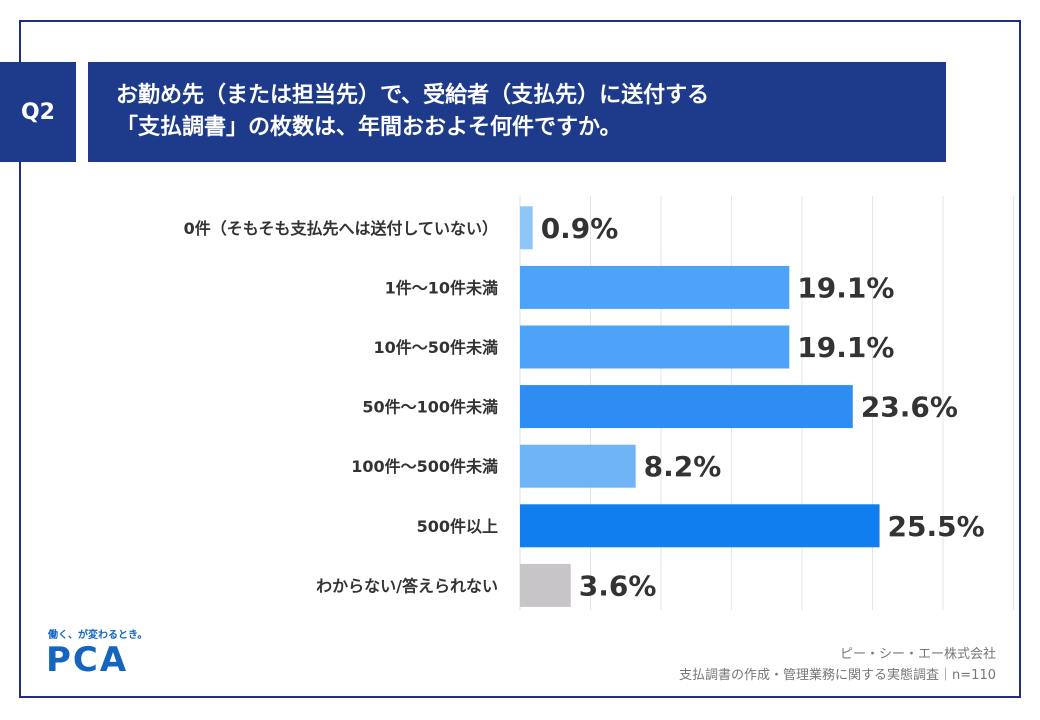 The width and height of the screenshot is (1040, 720). I want to click on category-label: わからない/答えられない, so click(407, 585).